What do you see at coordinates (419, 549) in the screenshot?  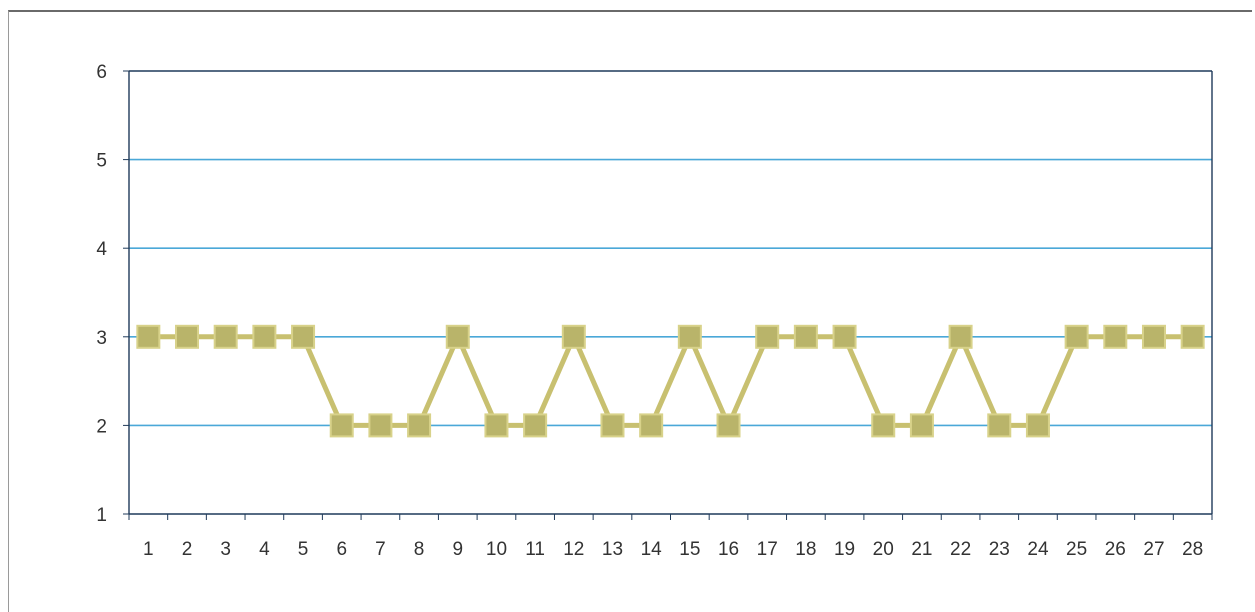 I see `x-tick-label: 8` at bounding box center [419, 549].